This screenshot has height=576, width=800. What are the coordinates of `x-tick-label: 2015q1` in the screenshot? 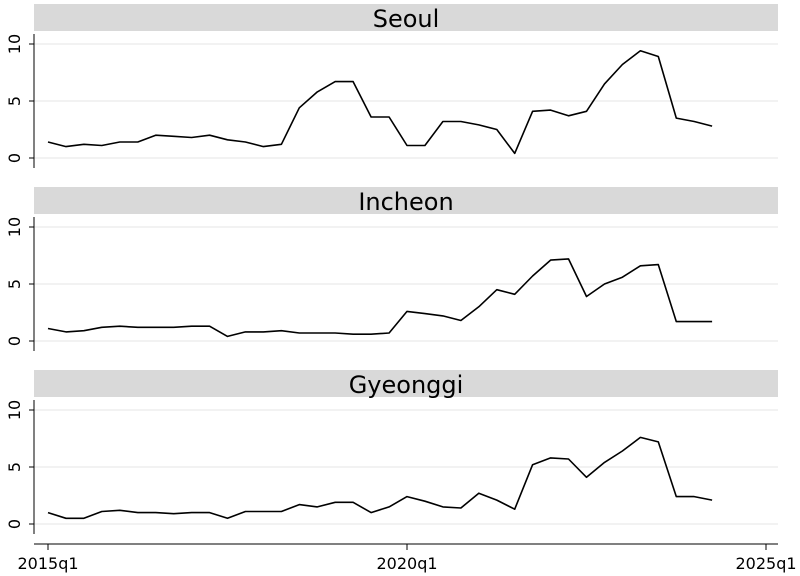 It's located at (47, 563).